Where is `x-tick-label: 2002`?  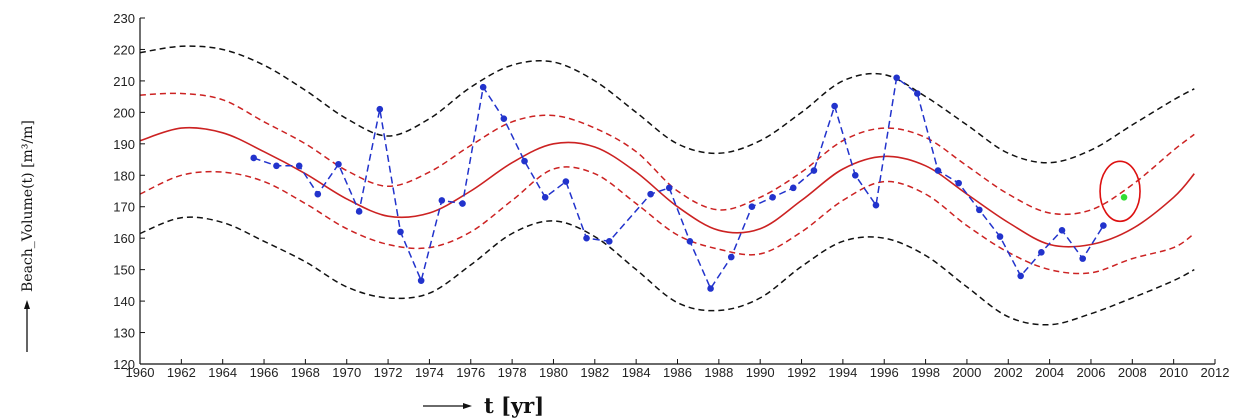
x-tick-label: 2002 is located at coordinates (1008, 372).